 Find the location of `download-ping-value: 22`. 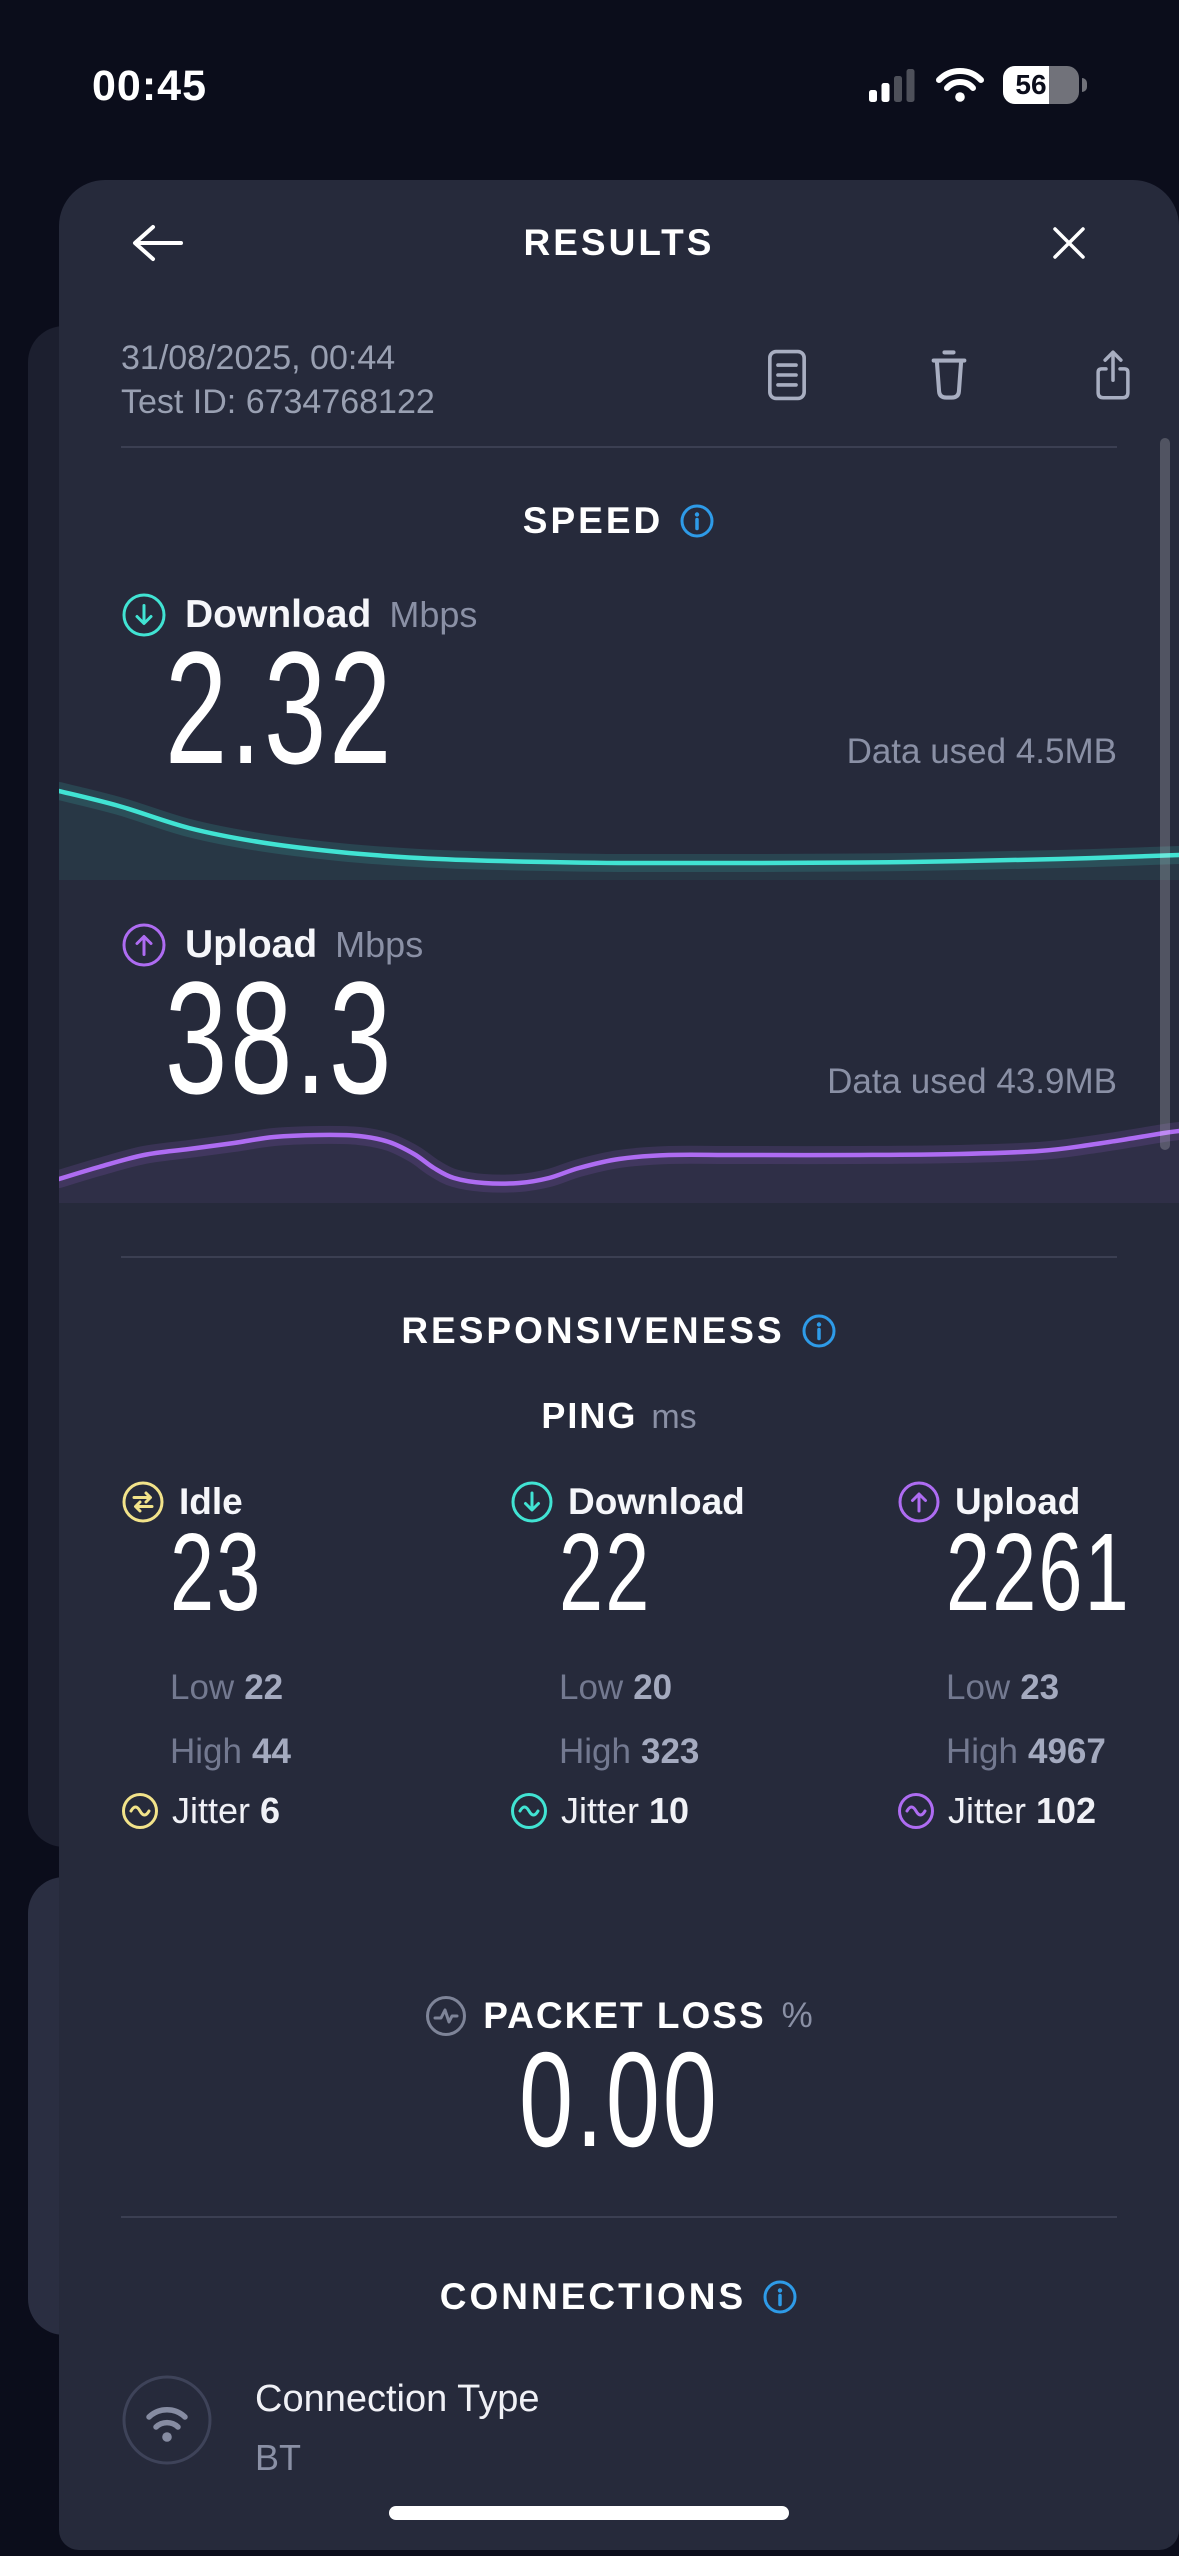

download-ping-value: 22 is located at coordinates (605, 1572).